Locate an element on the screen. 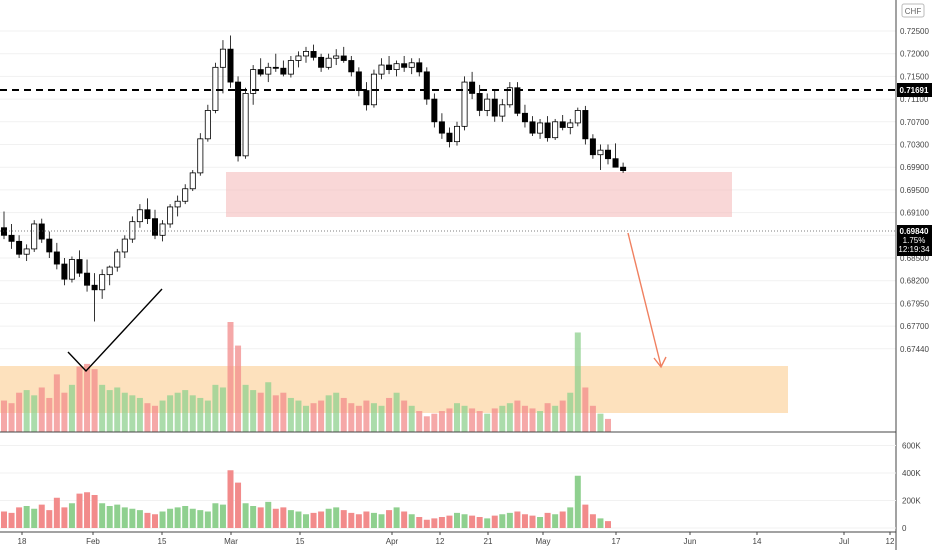  time-tick-label: Feb is located at coordinates (93, 541).